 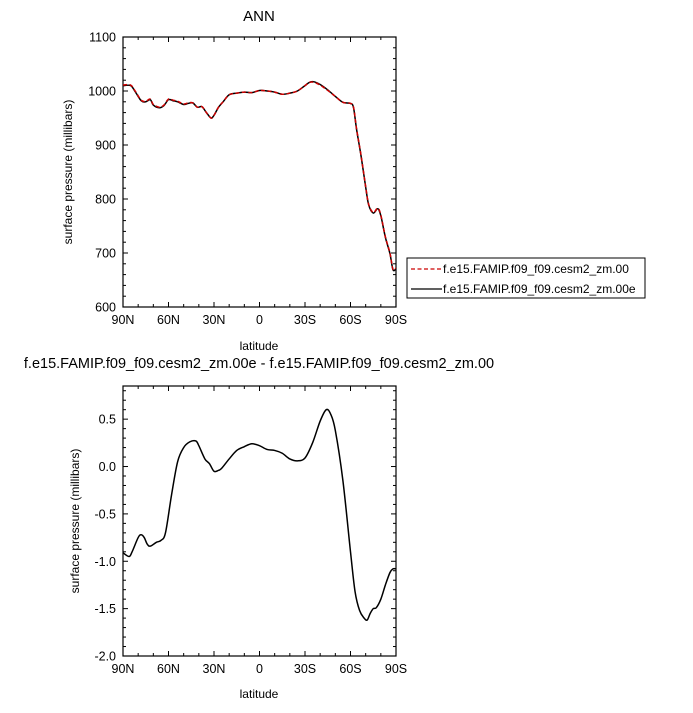 I want to click on bottom-y-tick-label: 0.0, so click(x=107, y=467).